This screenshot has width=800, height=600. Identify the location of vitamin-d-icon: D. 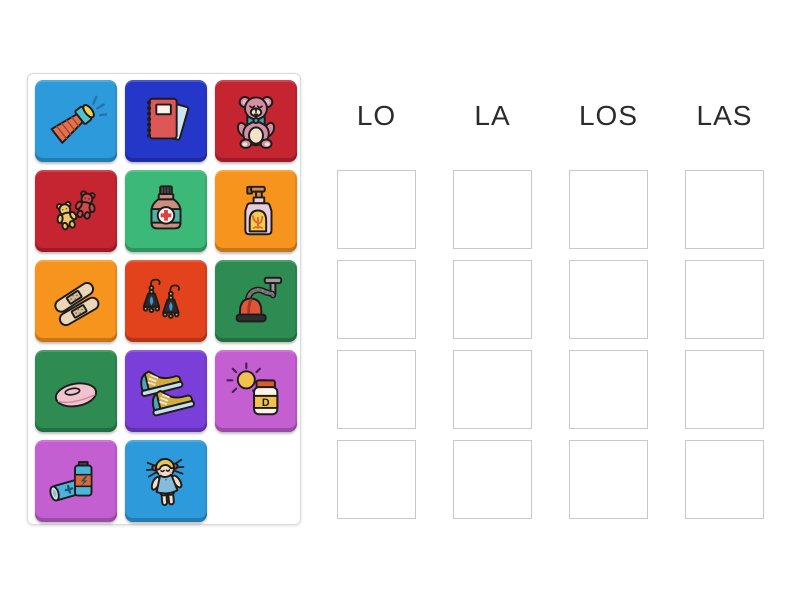
(252, 389).